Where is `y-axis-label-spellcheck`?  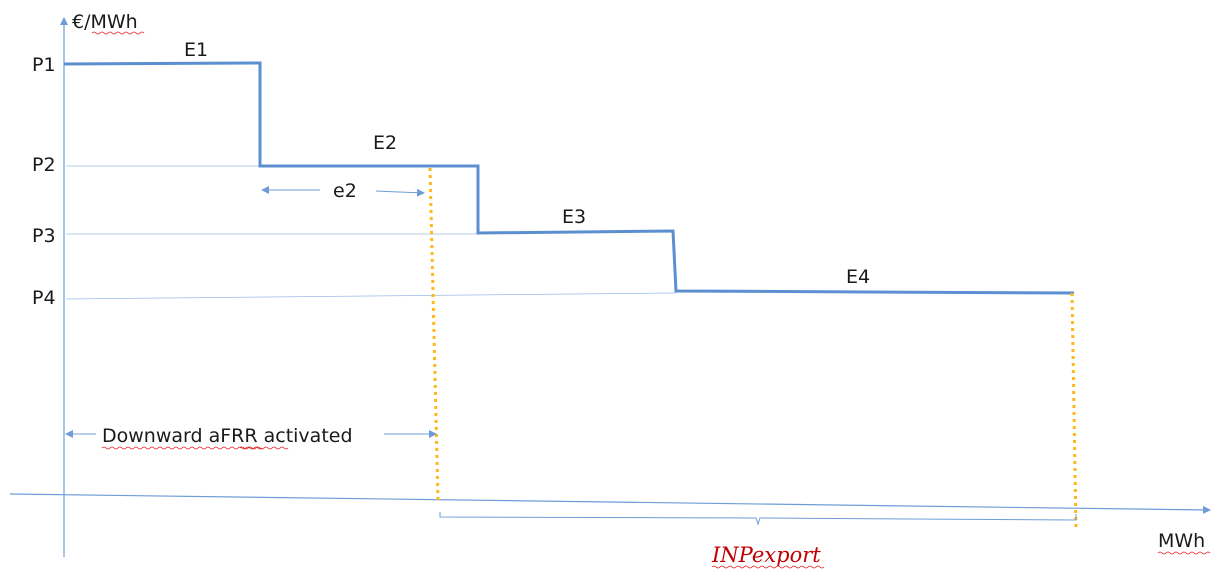 y-axis-label-spellcheck is located at coordinates (118, 33).